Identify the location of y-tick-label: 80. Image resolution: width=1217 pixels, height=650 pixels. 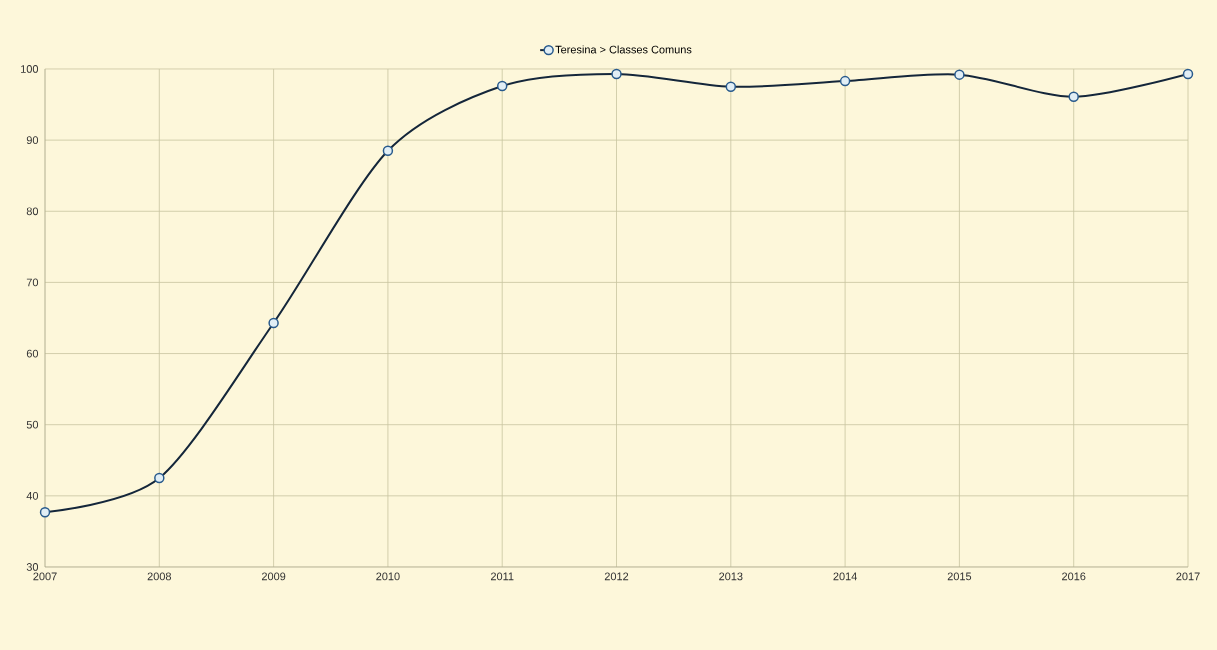
(32, 211).